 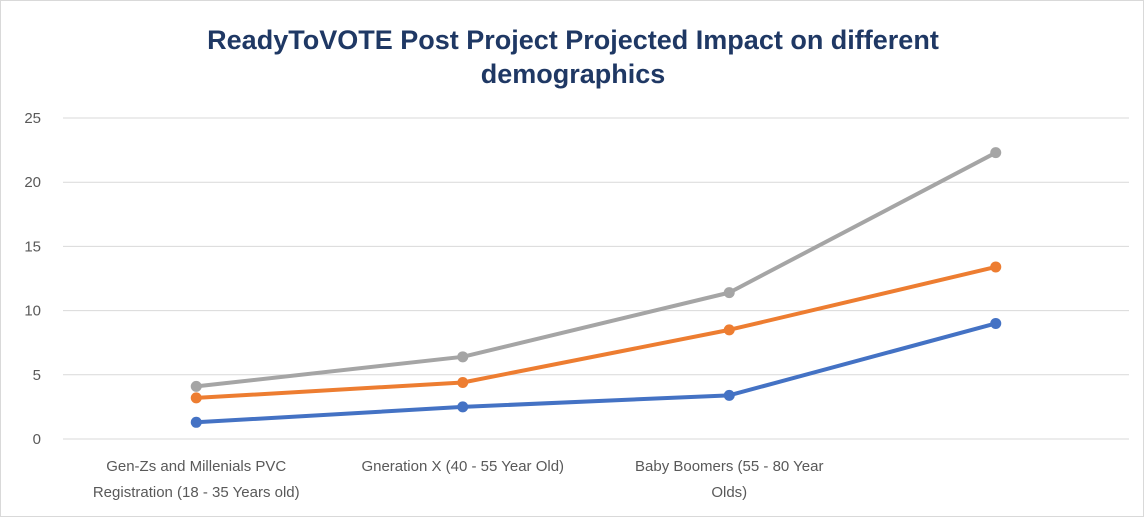 I want to click on x-category-label: Baby Boomers (55 - 80 Year, so click(x=729, y=466).